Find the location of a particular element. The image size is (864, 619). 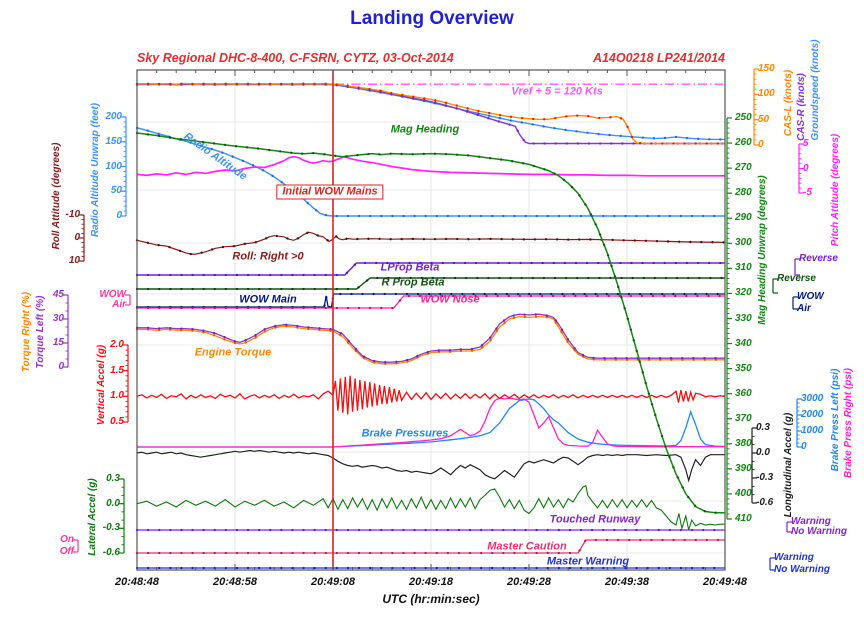

series-markers-torque-right is located at coordinates (431, 340).